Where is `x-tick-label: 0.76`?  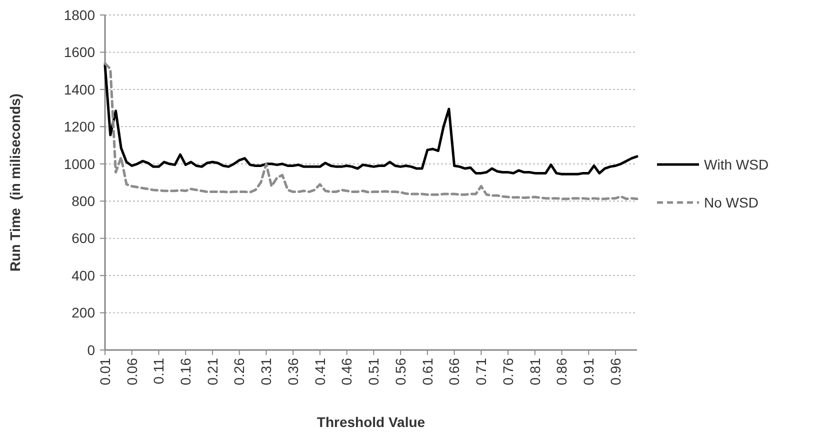
x-tick-label: 0.76 is located at coordinates (508, 372).